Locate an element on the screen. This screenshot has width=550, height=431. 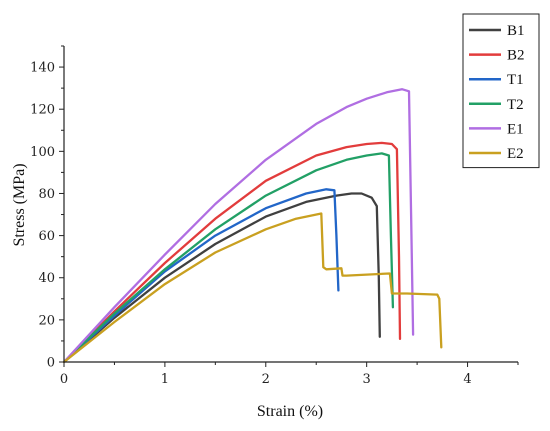
x-axis-title: Strain (%) is located at coordinates (290, 411).